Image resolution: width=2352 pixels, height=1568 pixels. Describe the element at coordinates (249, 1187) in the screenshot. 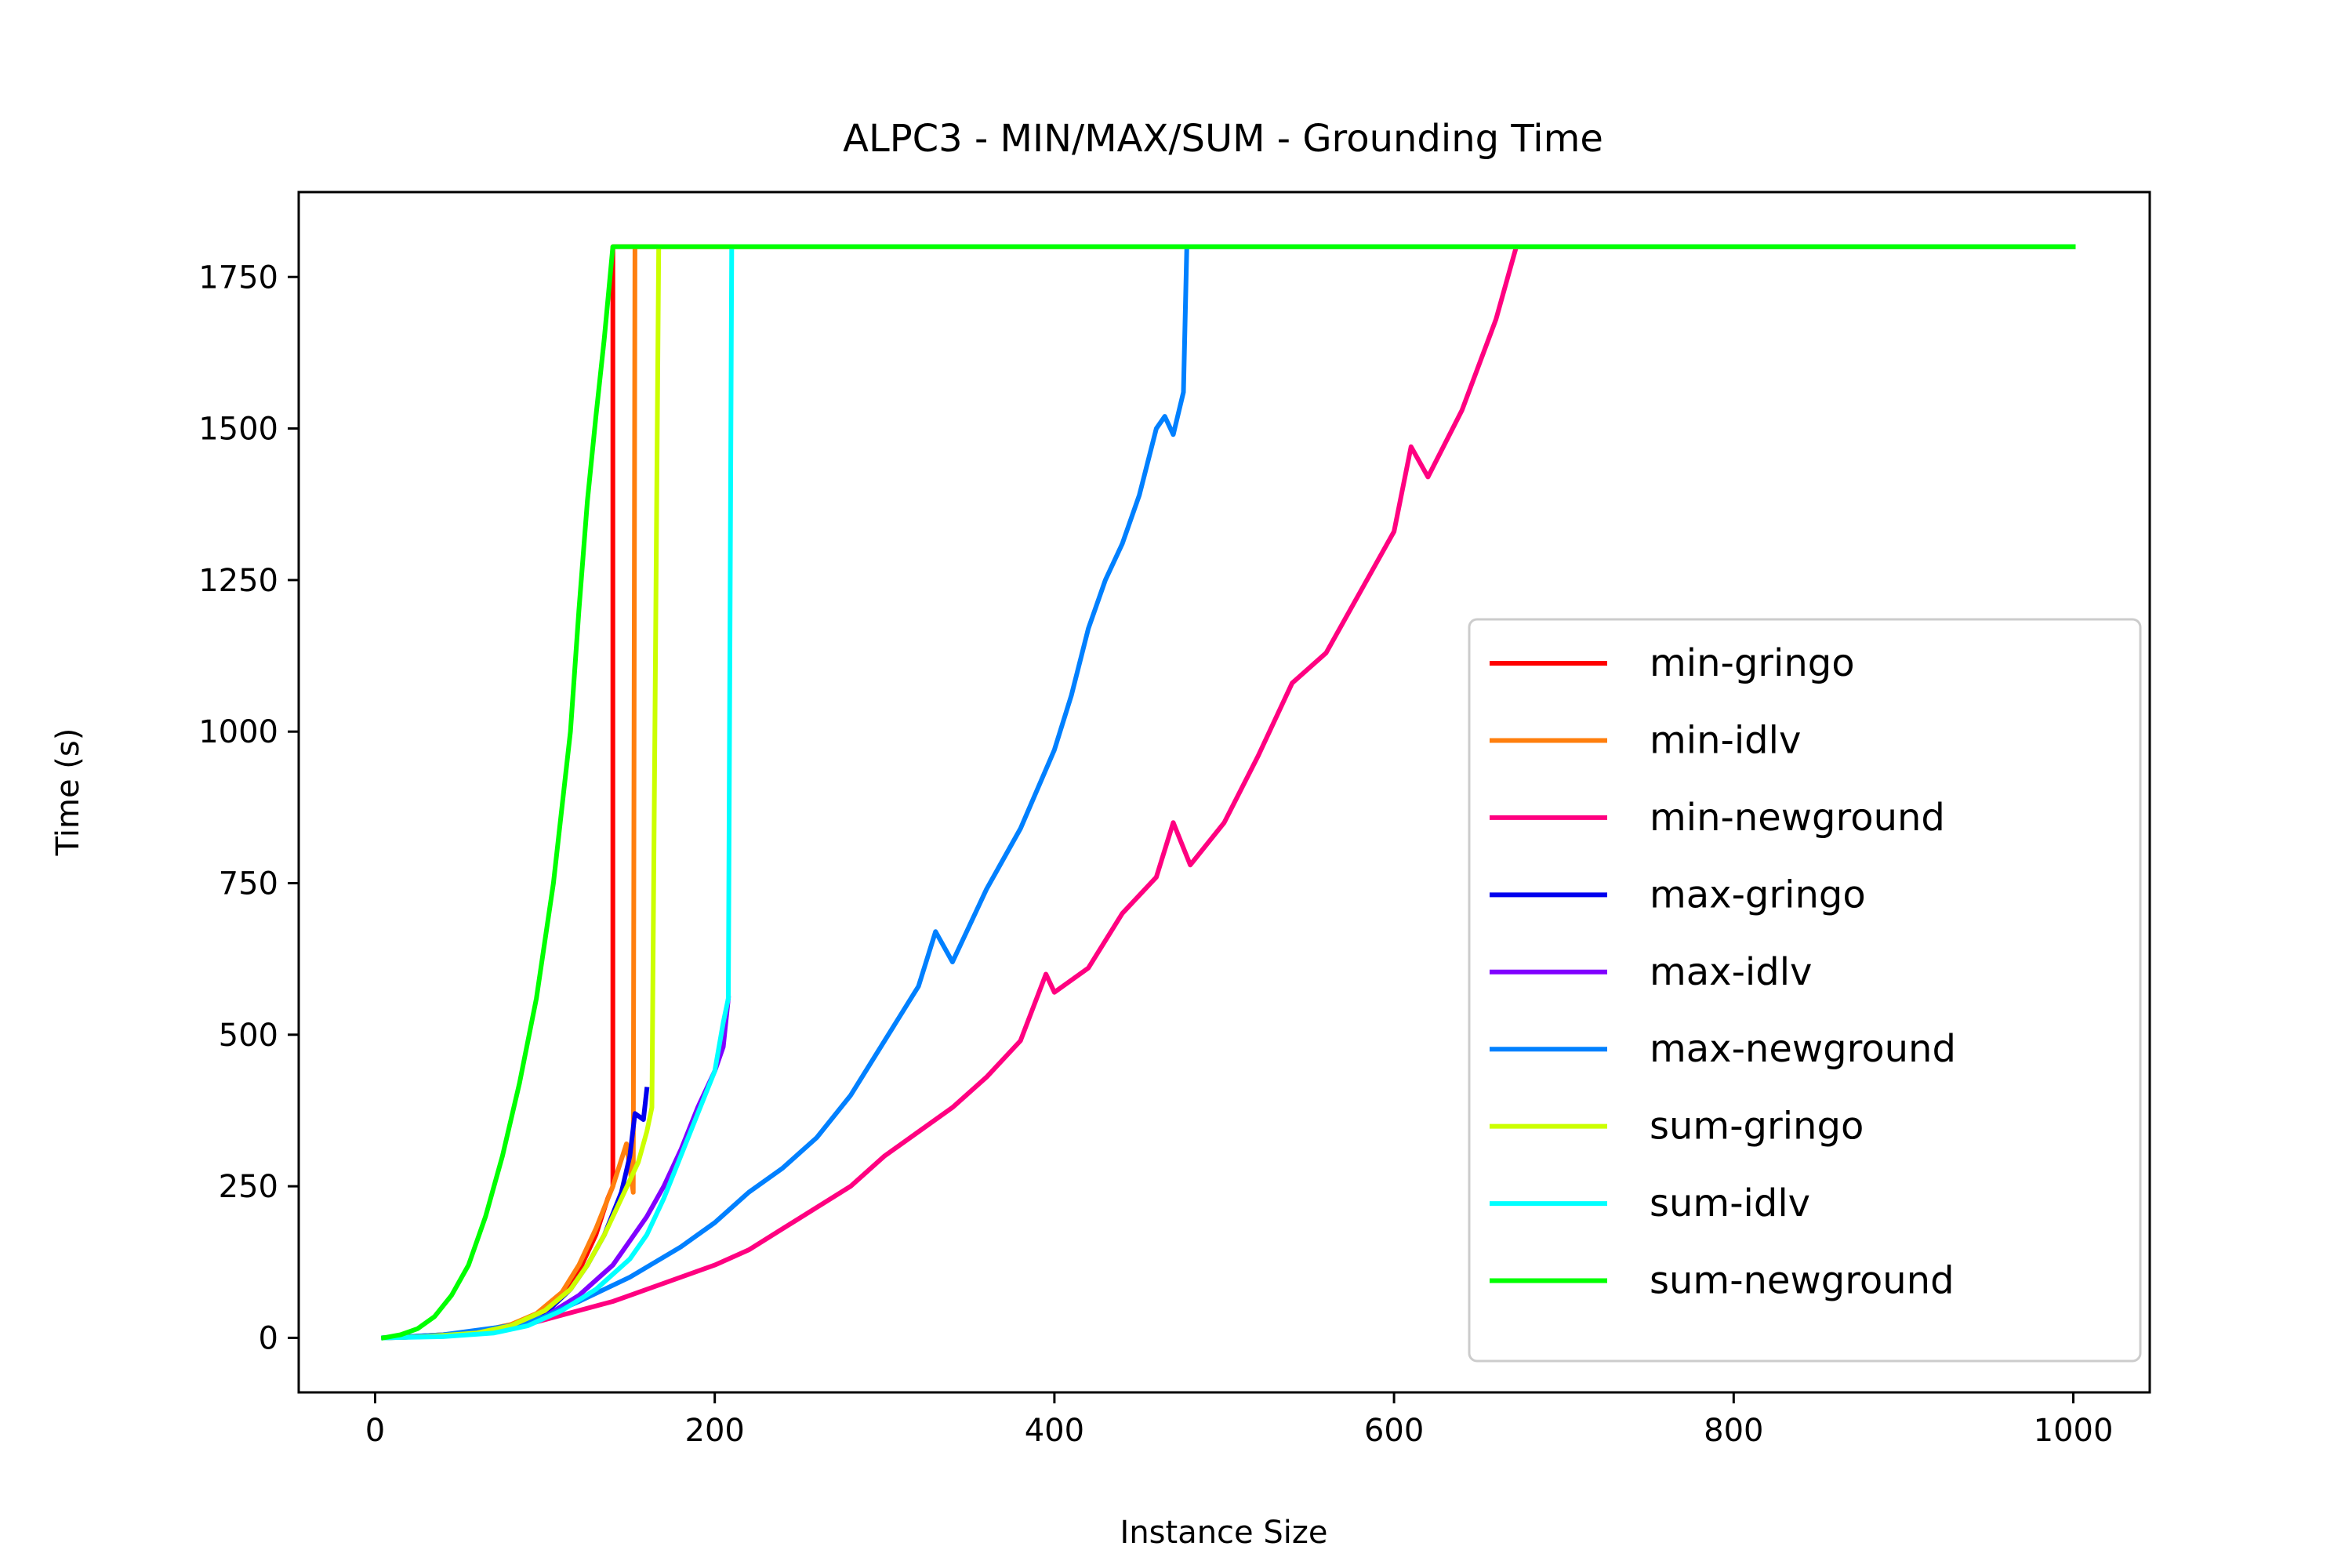

I see `y-tick-label: 250` at that location.